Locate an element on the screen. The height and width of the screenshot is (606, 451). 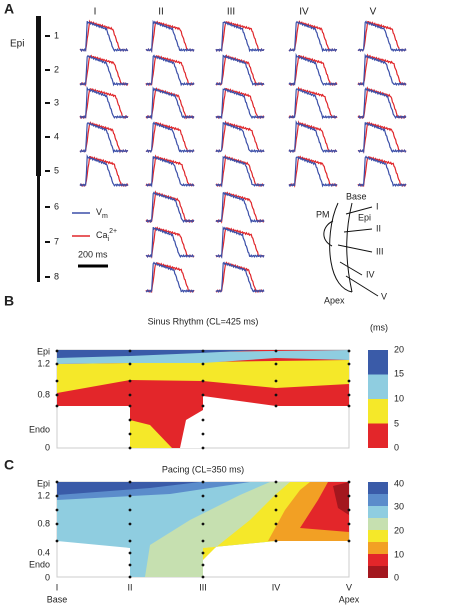
y-label: 0.4 is located at coordinates (43, 552).